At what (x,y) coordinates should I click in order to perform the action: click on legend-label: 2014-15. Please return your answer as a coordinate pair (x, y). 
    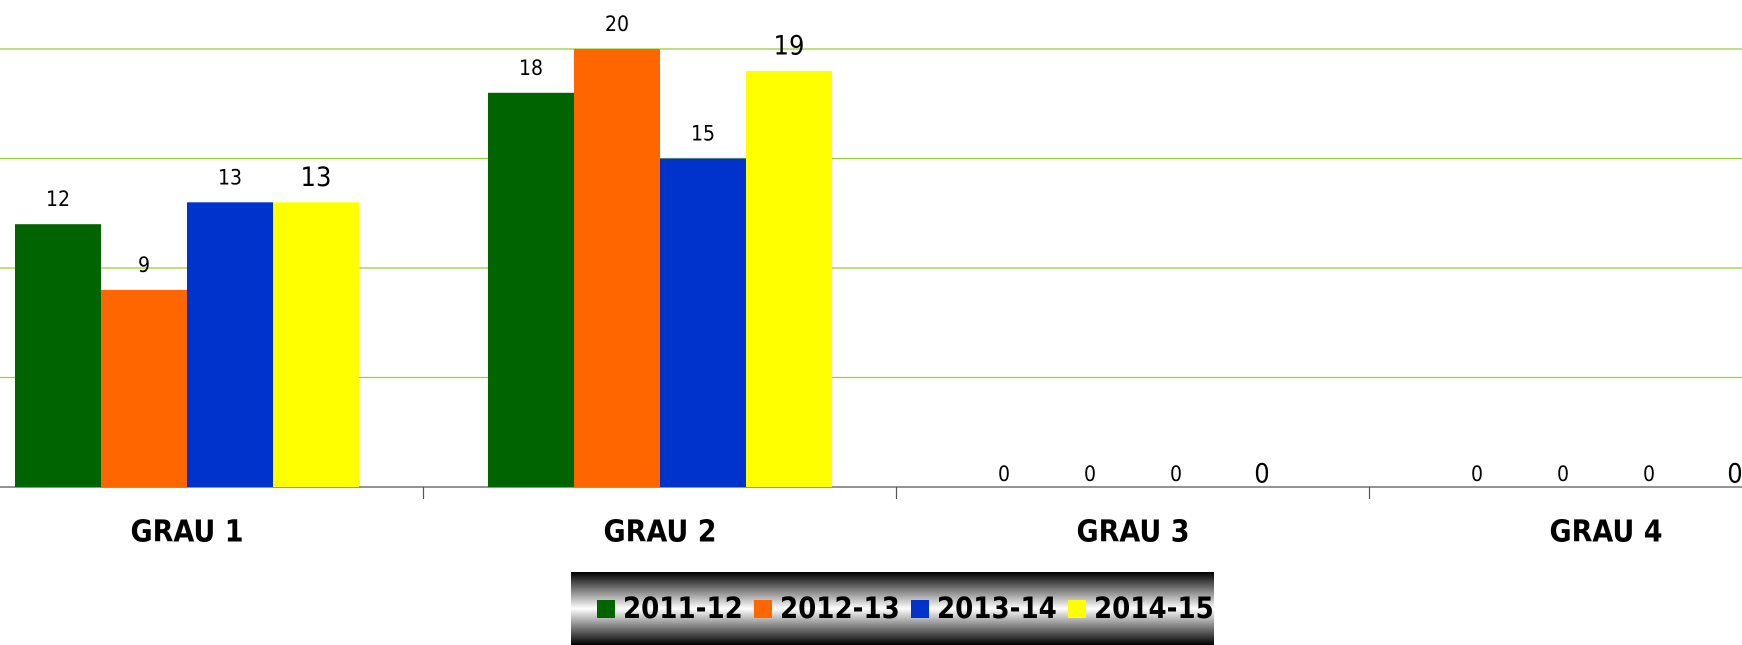
    Looking at the image, I should click on (1154, 608).